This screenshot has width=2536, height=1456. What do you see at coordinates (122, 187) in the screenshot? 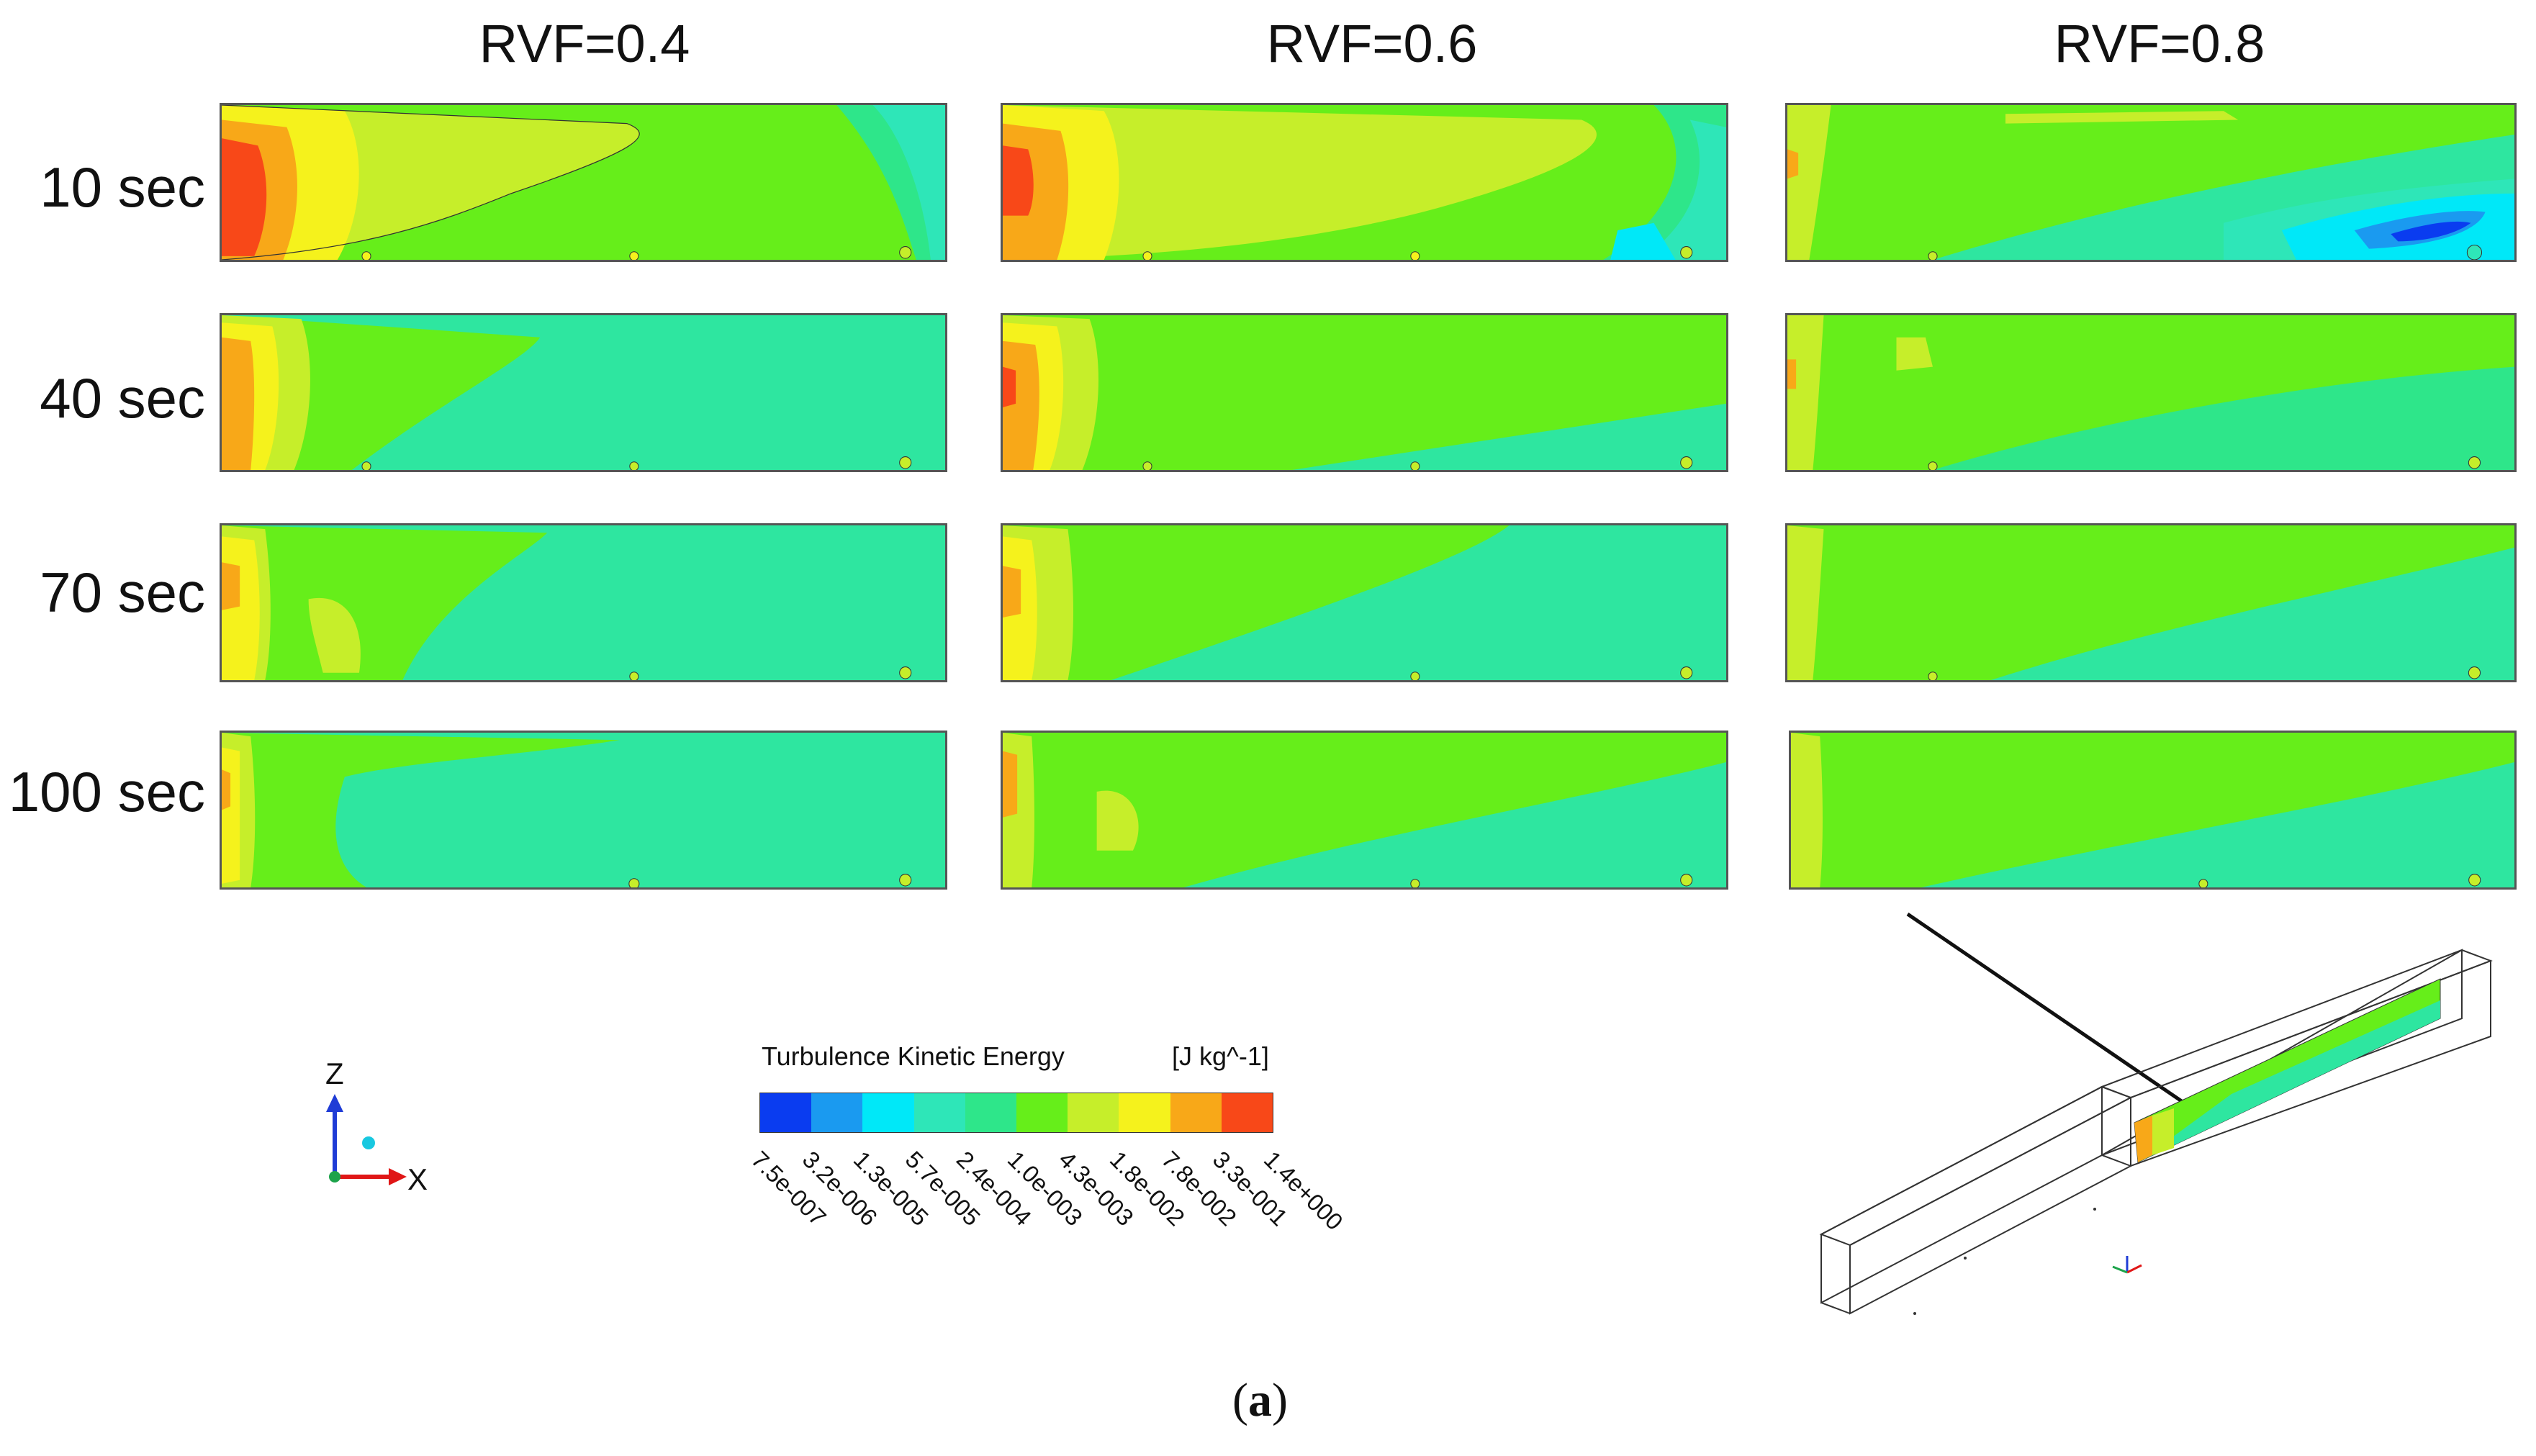
I see `row-label-10-sec: 10 sec` at bounding box center [122, 187].